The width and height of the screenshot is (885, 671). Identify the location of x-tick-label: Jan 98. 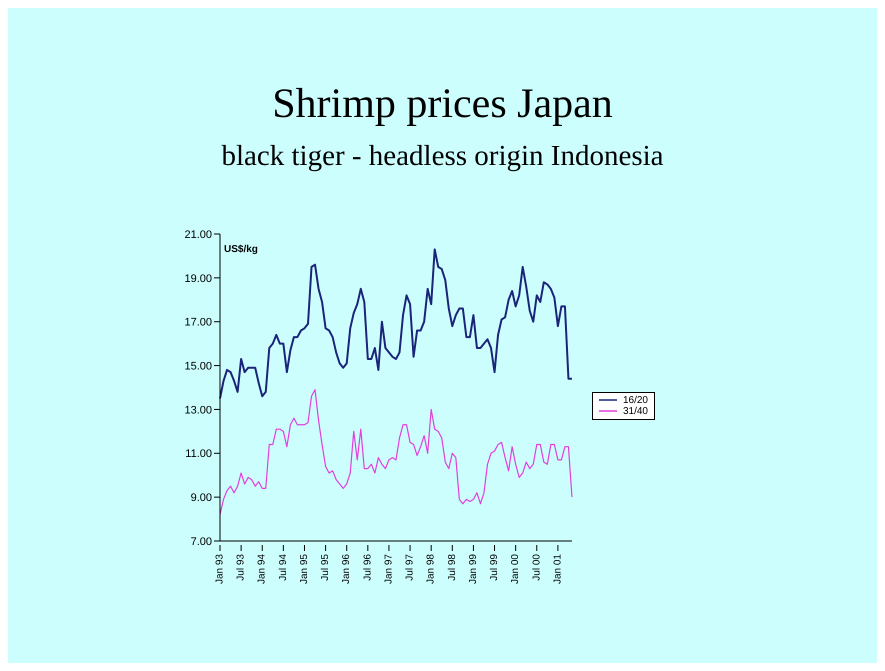
(431, 569).